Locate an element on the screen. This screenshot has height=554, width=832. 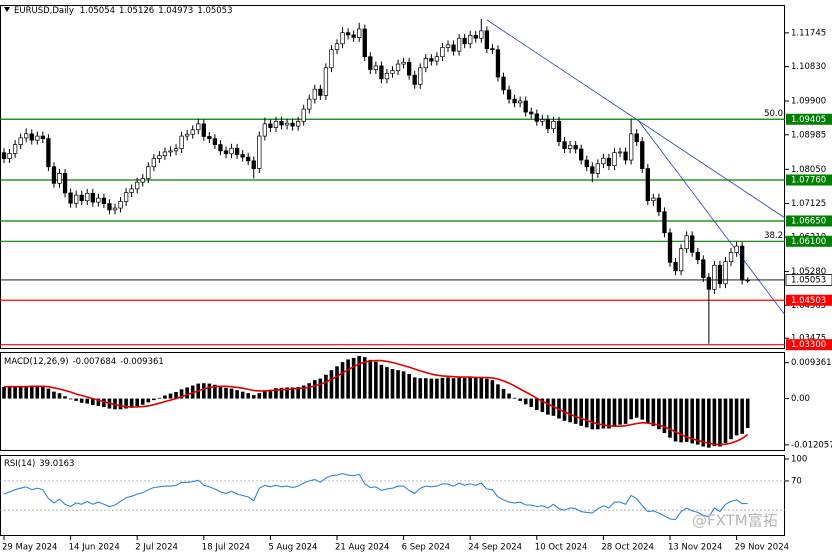
collapse-icon is located at coordinates (7, 9).